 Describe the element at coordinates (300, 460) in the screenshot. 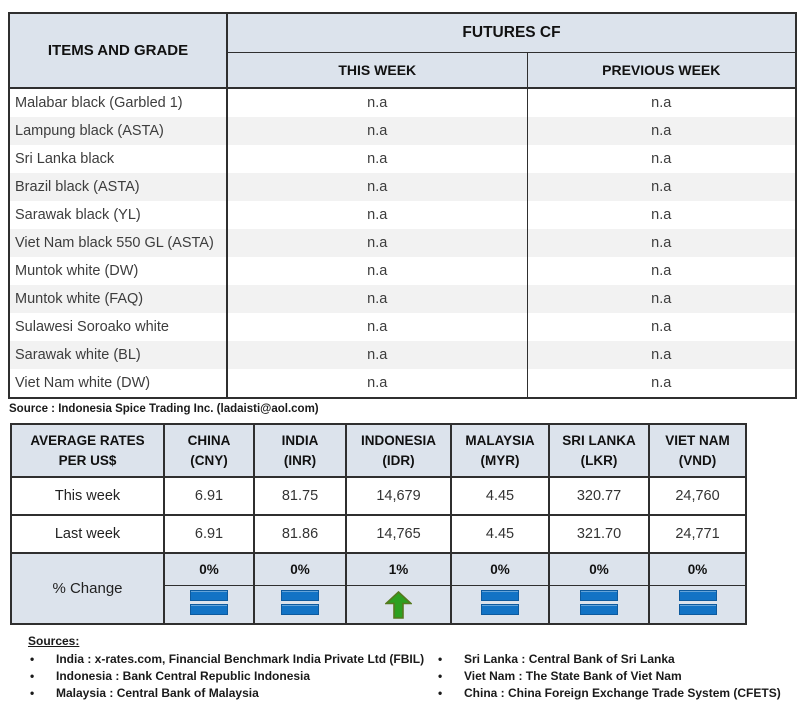

I see `currency-code: (INR)` at that location.